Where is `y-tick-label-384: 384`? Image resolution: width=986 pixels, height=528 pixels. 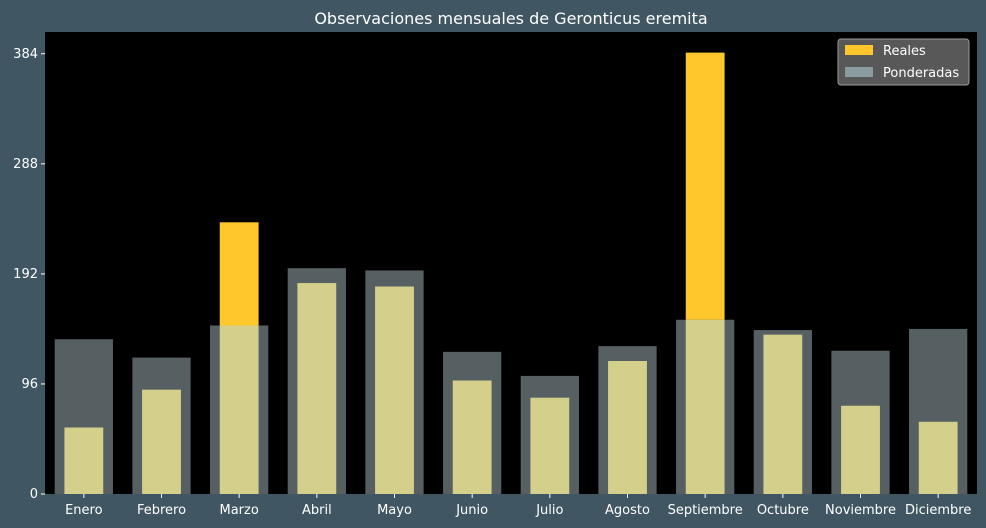
y-tick-label-384: 384 is located at coordinates (25, 54).